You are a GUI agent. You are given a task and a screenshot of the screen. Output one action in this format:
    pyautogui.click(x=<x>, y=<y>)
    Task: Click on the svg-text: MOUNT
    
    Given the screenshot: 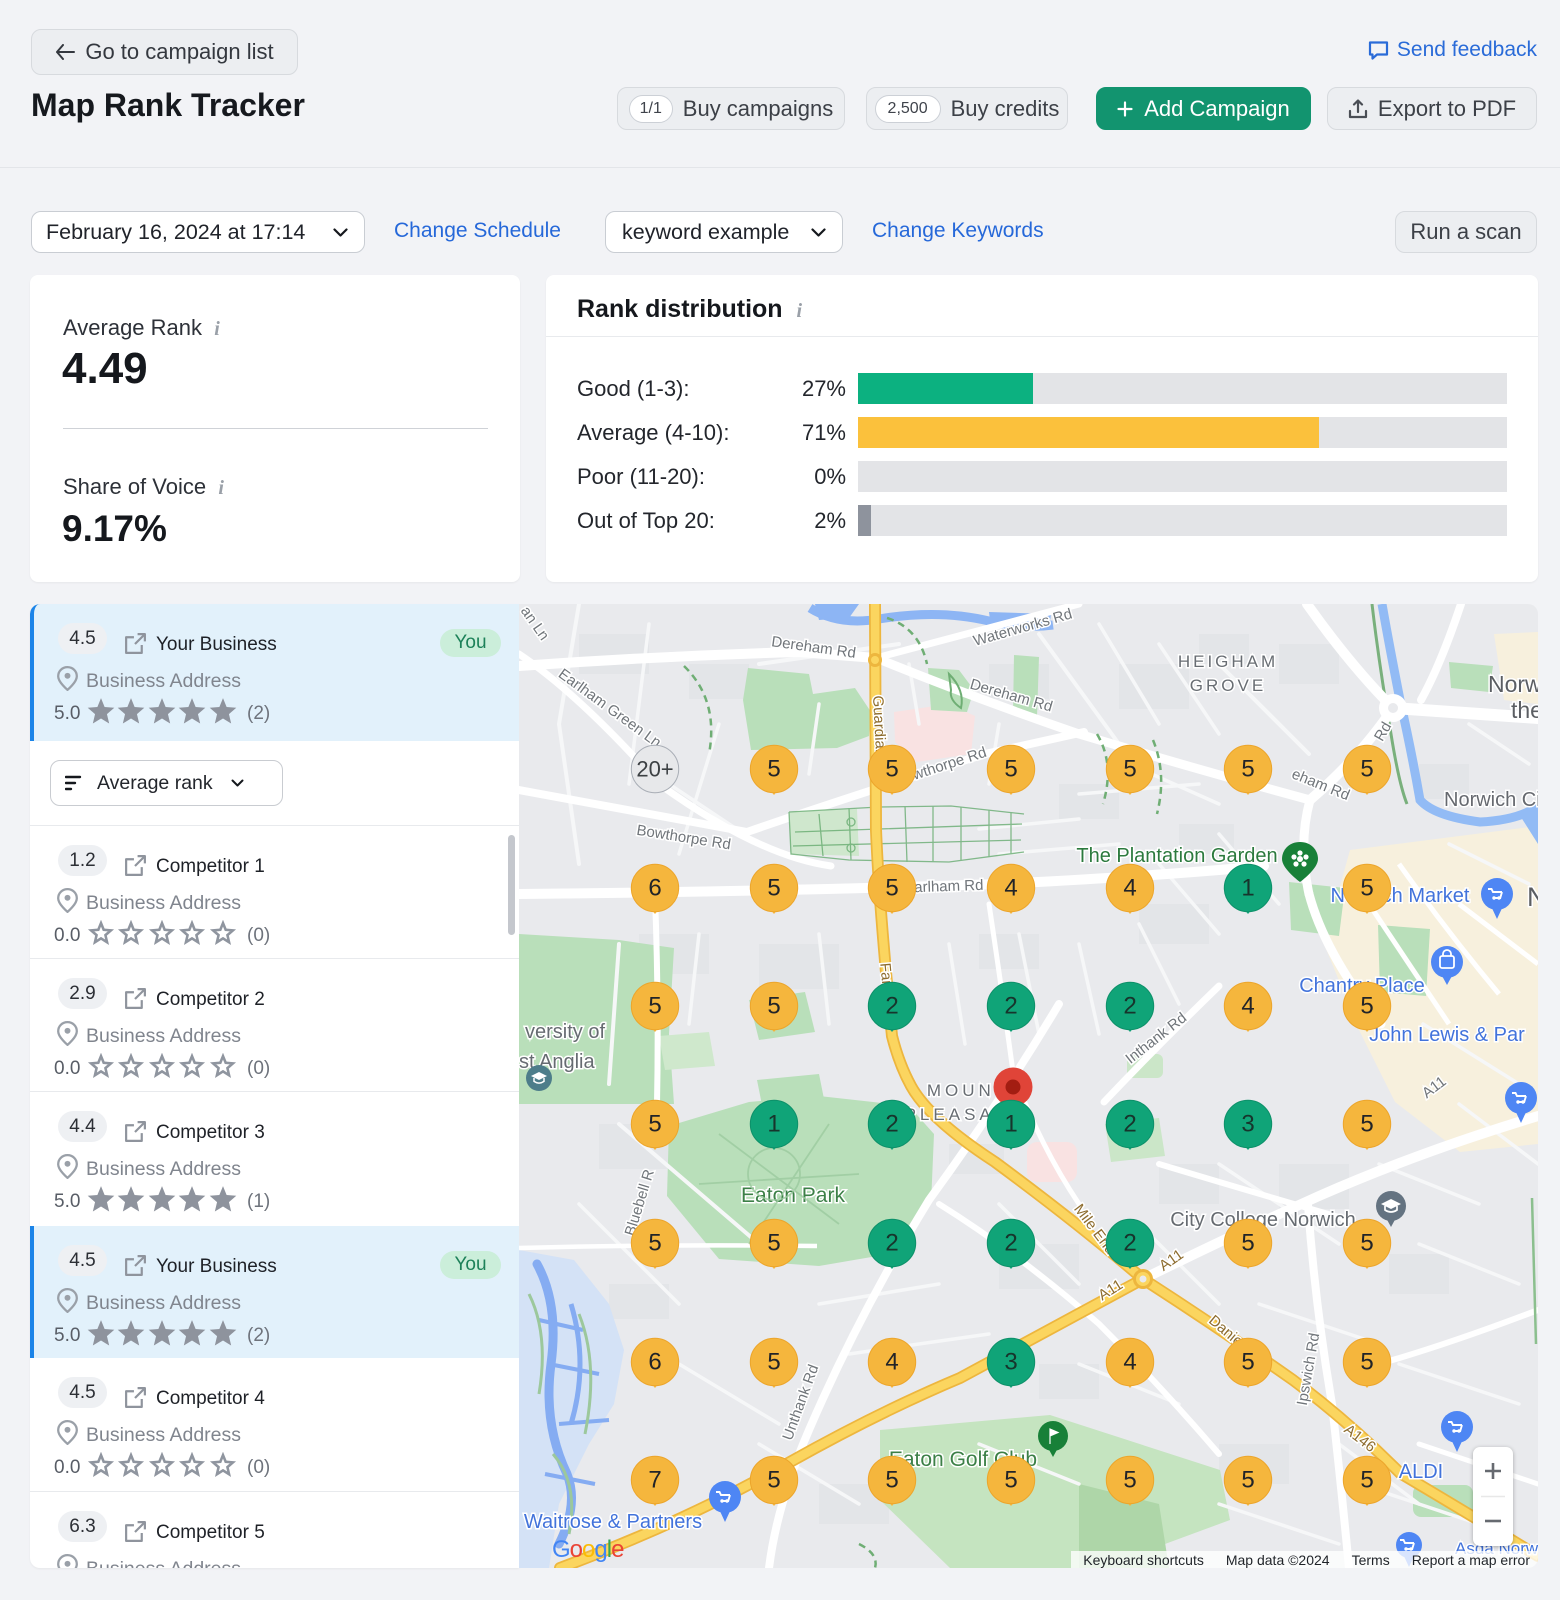 What is the action you would take?
    pyautogui.click(x=968, y=1090)
    